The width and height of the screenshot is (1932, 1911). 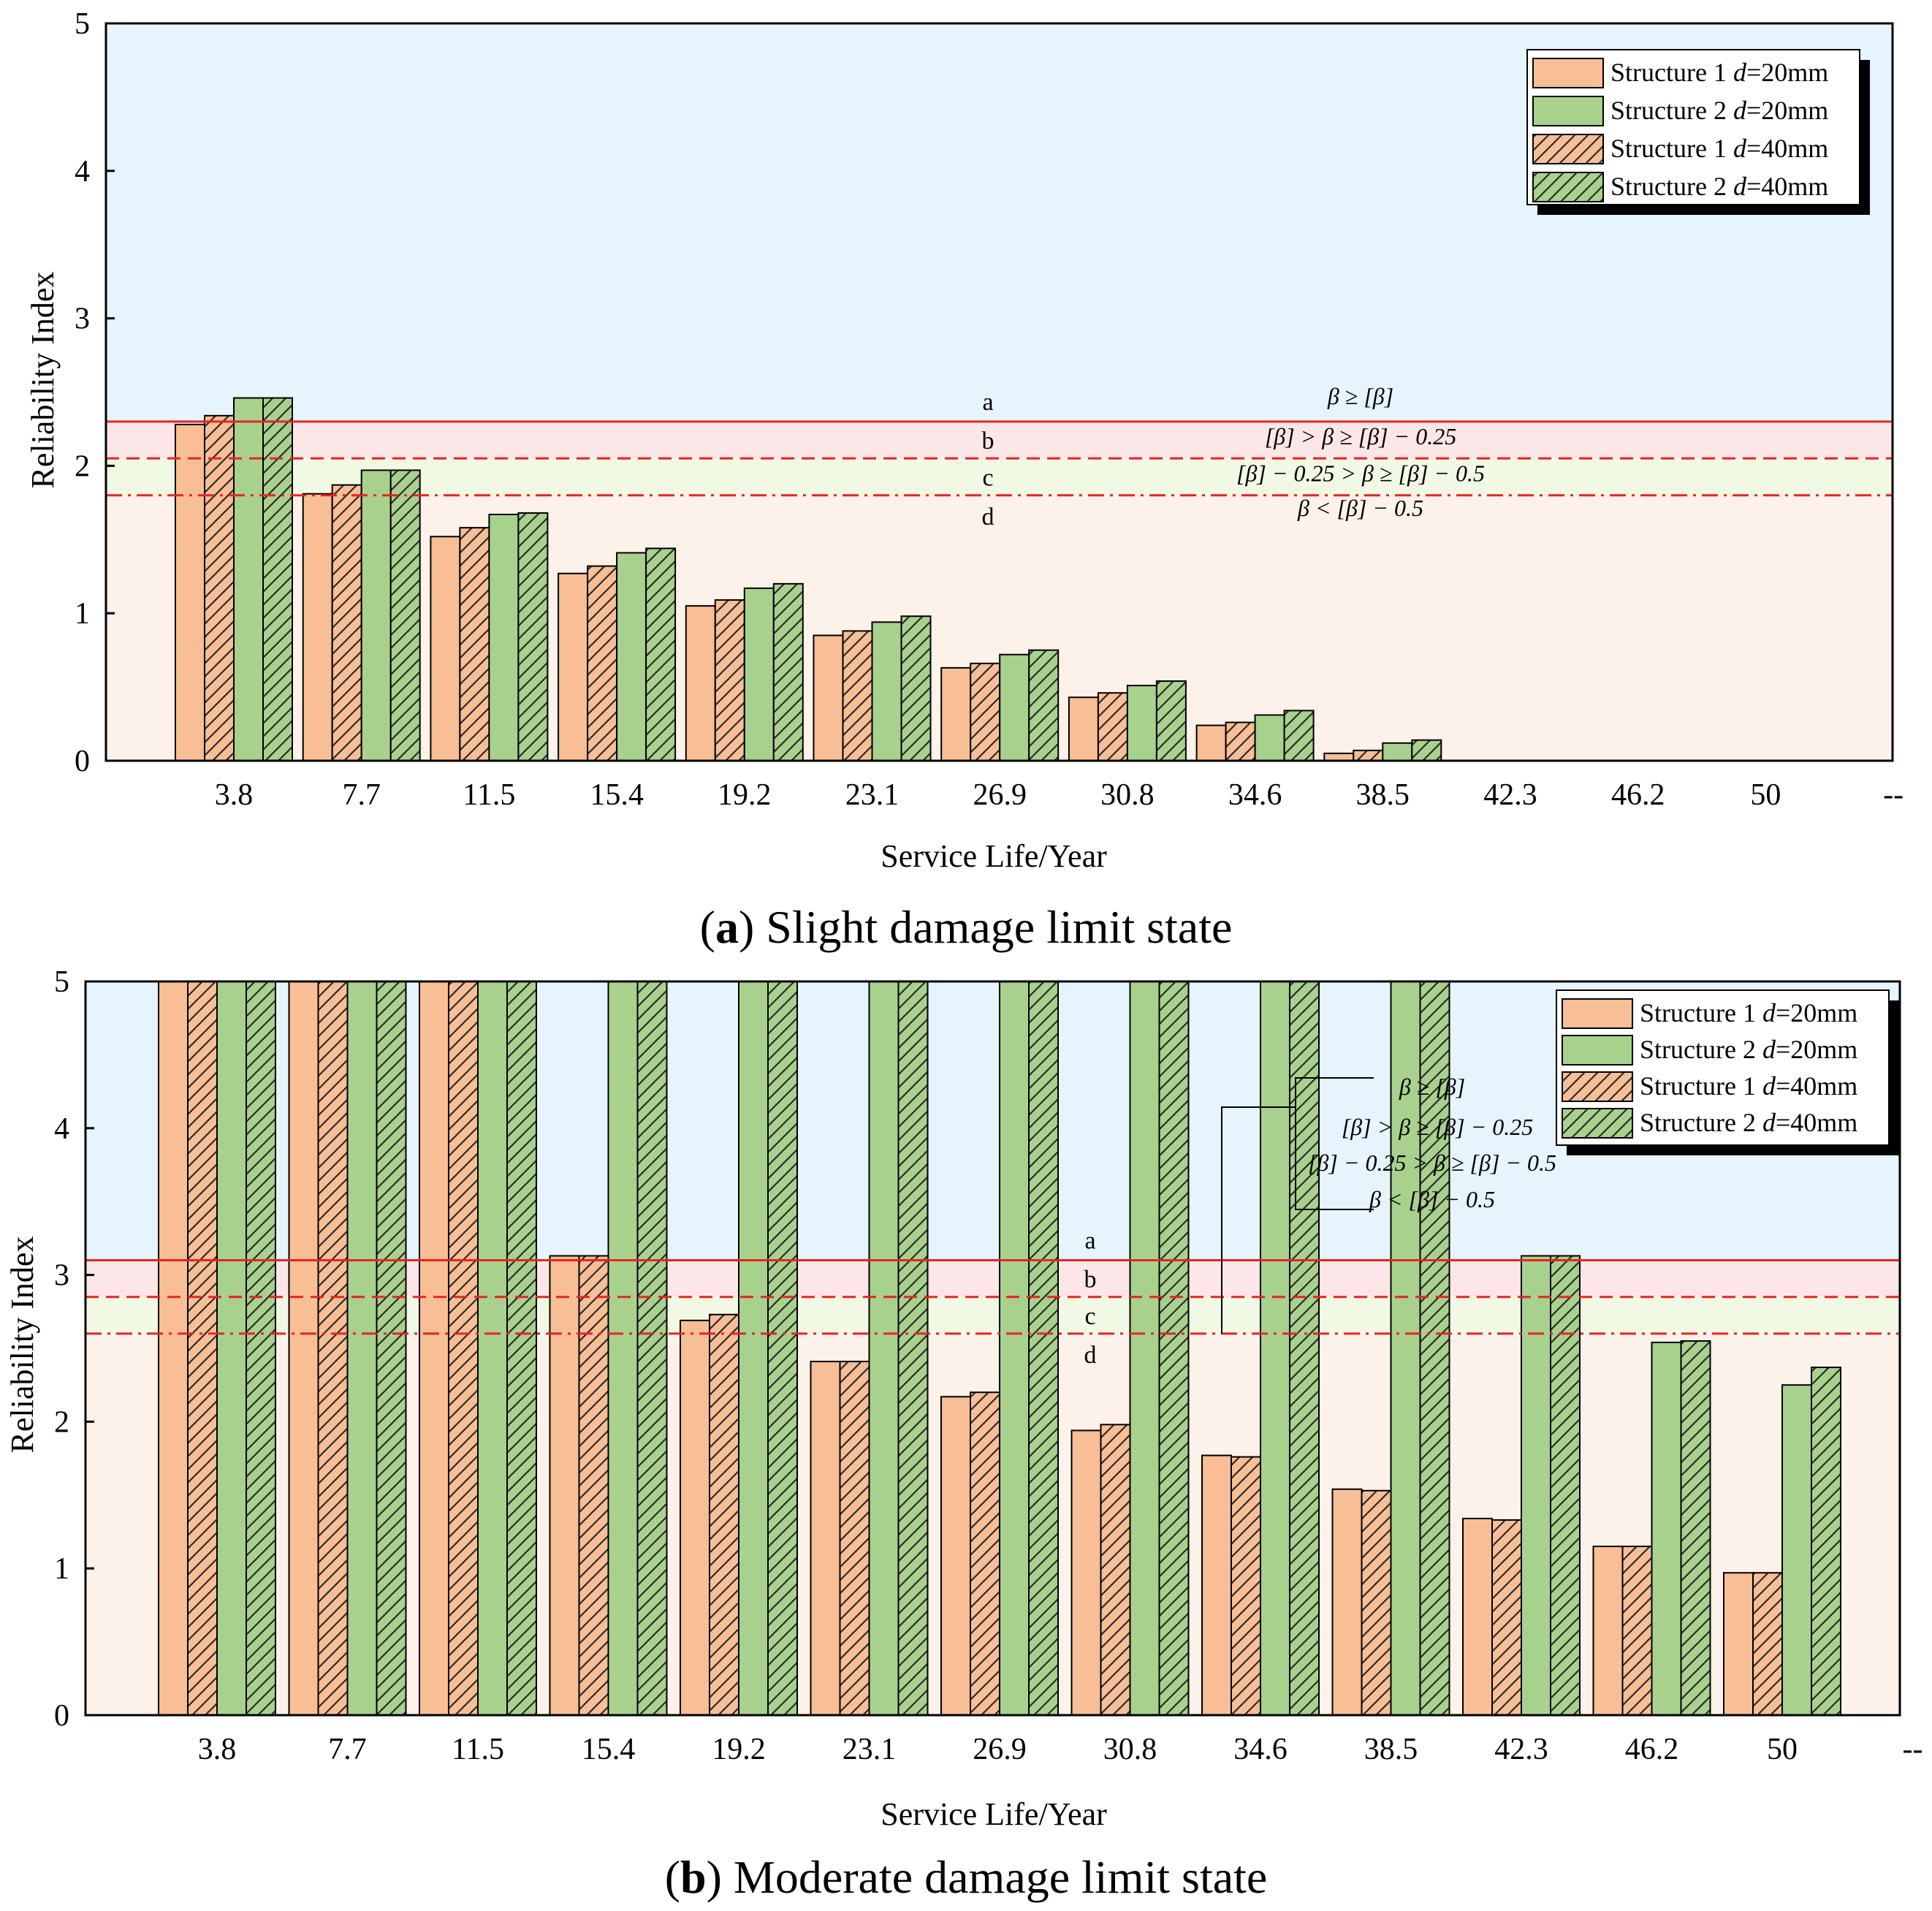 What do you see at coordinates (82, 614) in the screenshot?
I see `panel-a-y-tick-label: 1` at bounding box center [82, 614].